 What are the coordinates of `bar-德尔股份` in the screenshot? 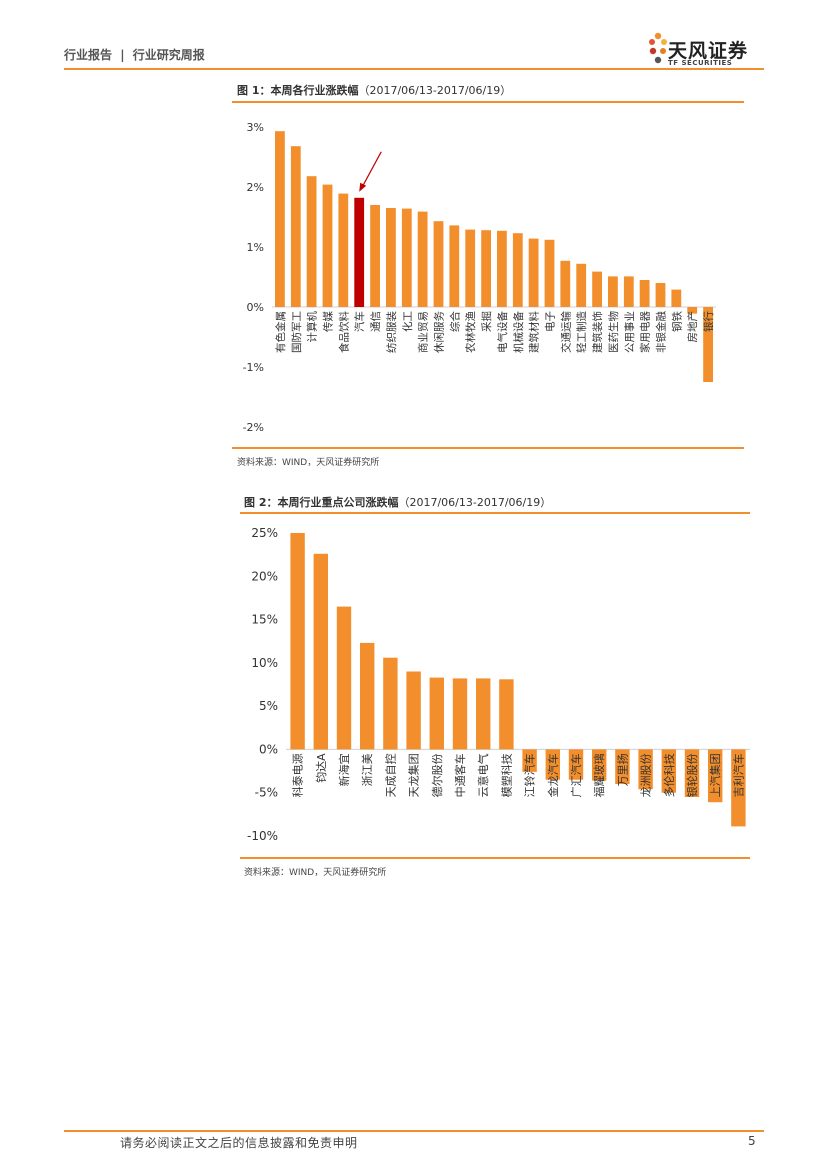 It's located at (436, 713).